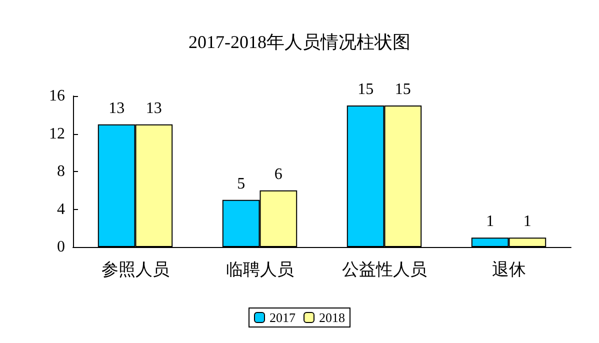 Image resolution: width=599 pixels, height=343 pixels. I want to click on x-tick-label: 参照人员, so click(135, 269).